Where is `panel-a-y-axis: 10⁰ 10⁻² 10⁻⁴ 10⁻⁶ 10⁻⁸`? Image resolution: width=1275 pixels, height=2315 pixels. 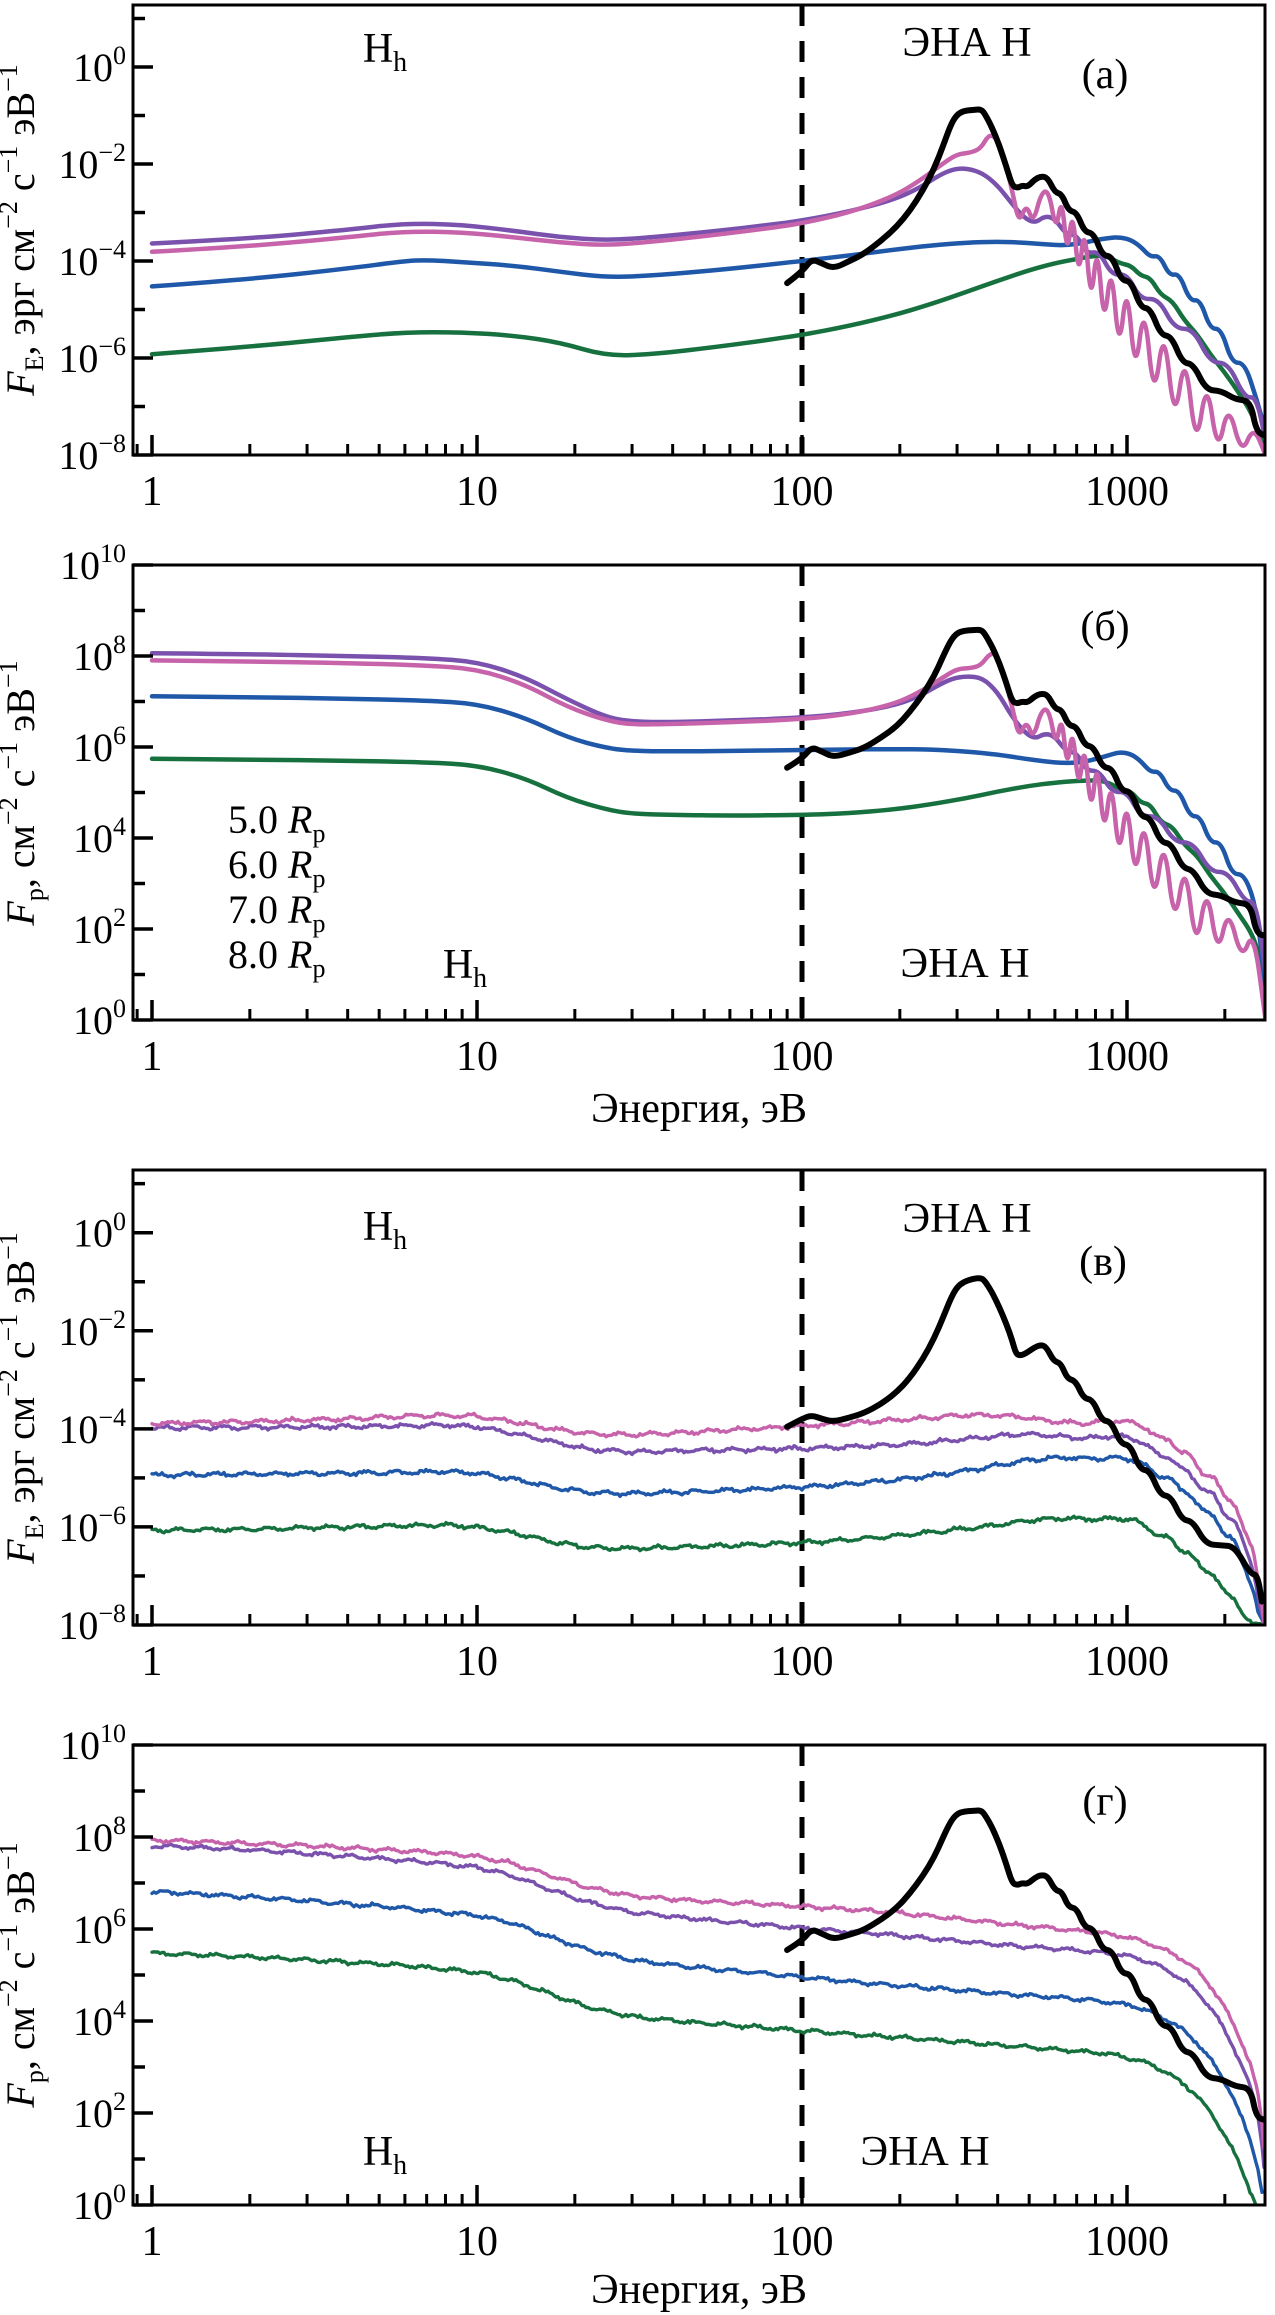
panel-a-y-axis: 10⁰ 10⁻² 10⁻⁴ 10⁻⁶ 10⁻⁸ is located at coordinates (105, 247).